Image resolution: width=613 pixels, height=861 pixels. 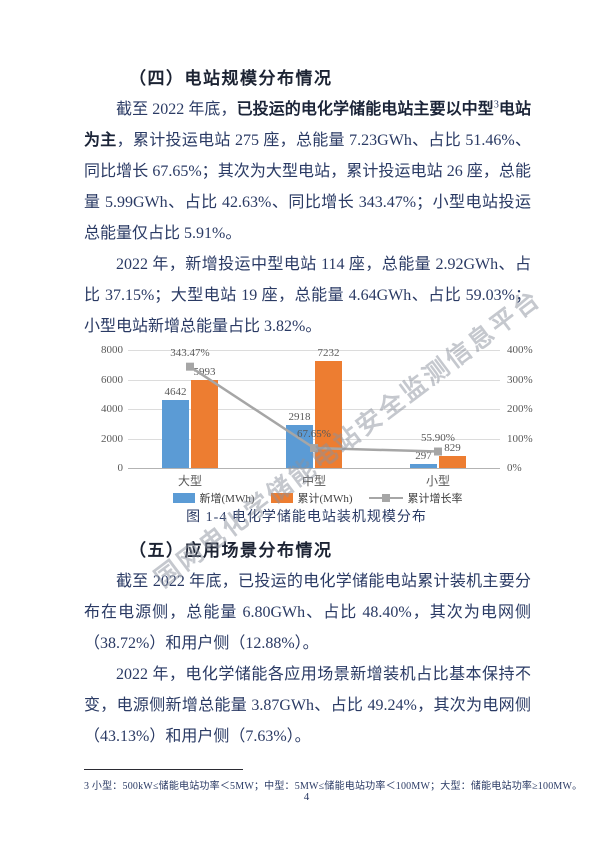 I want to click on legend-item: 累计(MWh), so click(x=311, y=498).